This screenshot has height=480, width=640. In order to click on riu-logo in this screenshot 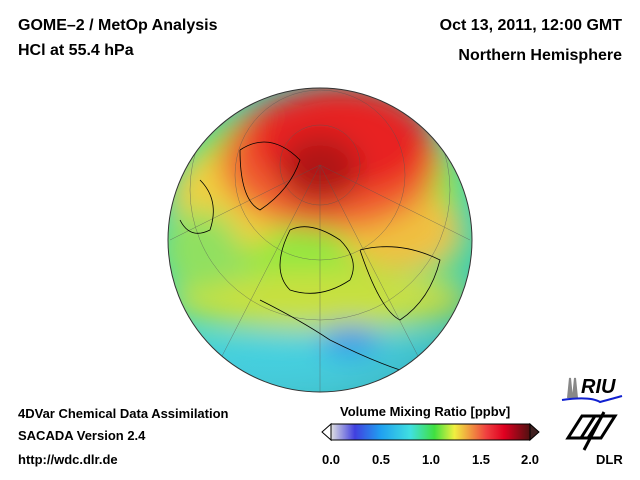, I will do `click(592, 390)`.